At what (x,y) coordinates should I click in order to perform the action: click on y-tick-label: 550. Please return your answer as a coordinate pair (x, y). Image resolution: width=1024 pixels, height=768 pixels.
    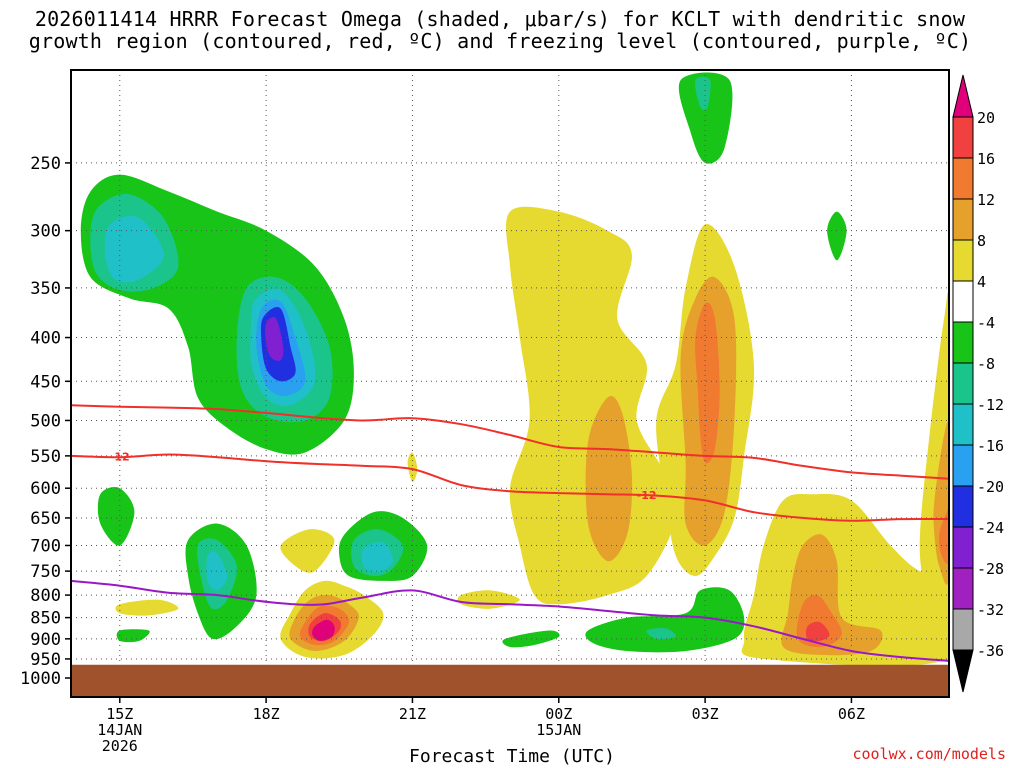
    Looking at the image, I should click on (45, 457).